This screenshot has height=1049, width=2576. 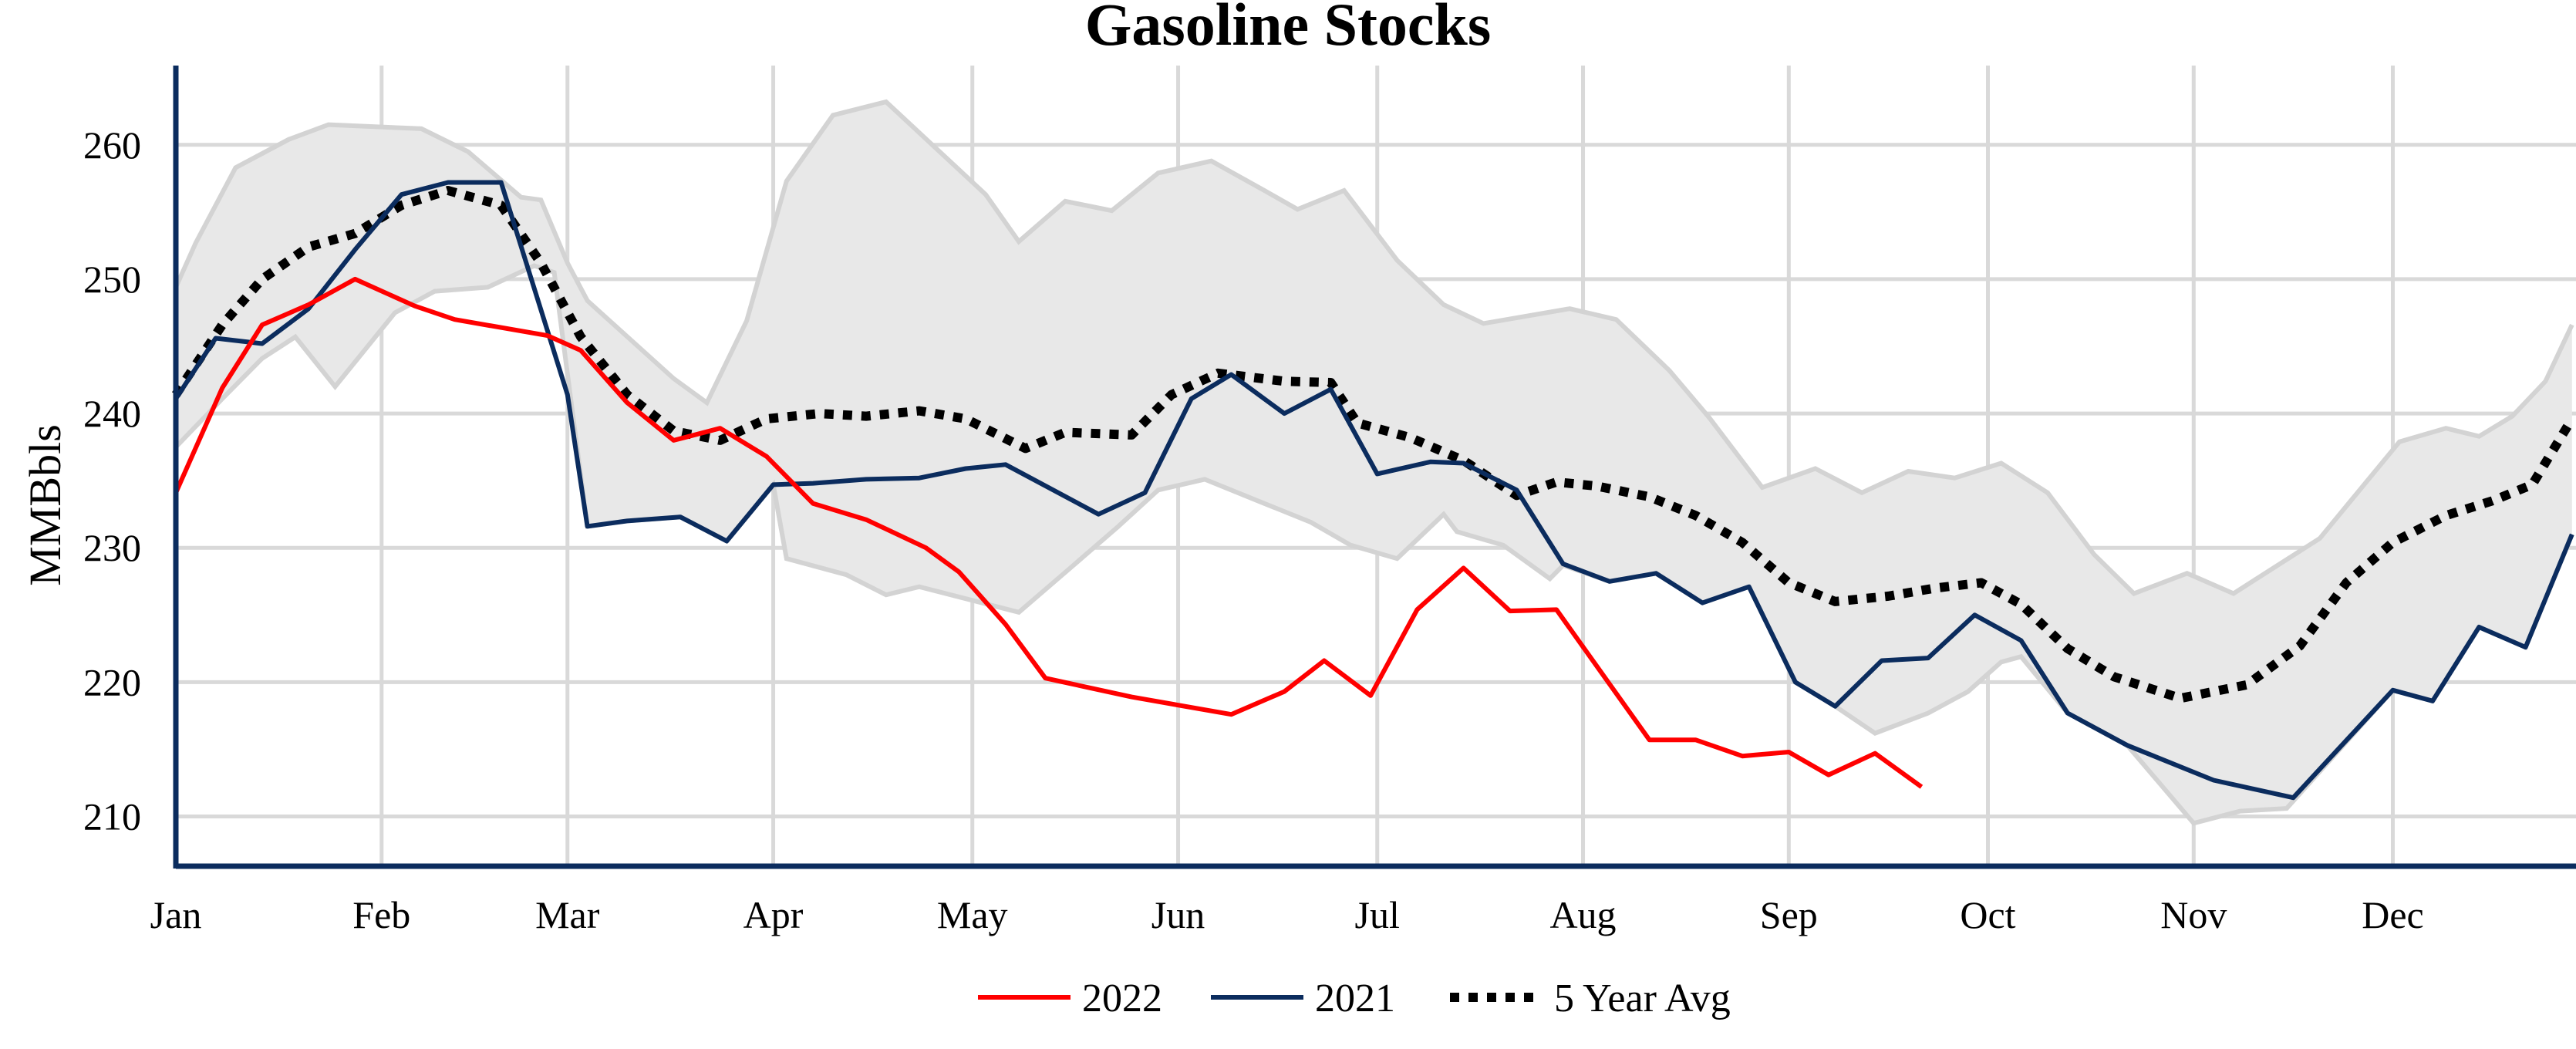 I want to click on x-tick-label: Jun, so click(x=1178, y=915).